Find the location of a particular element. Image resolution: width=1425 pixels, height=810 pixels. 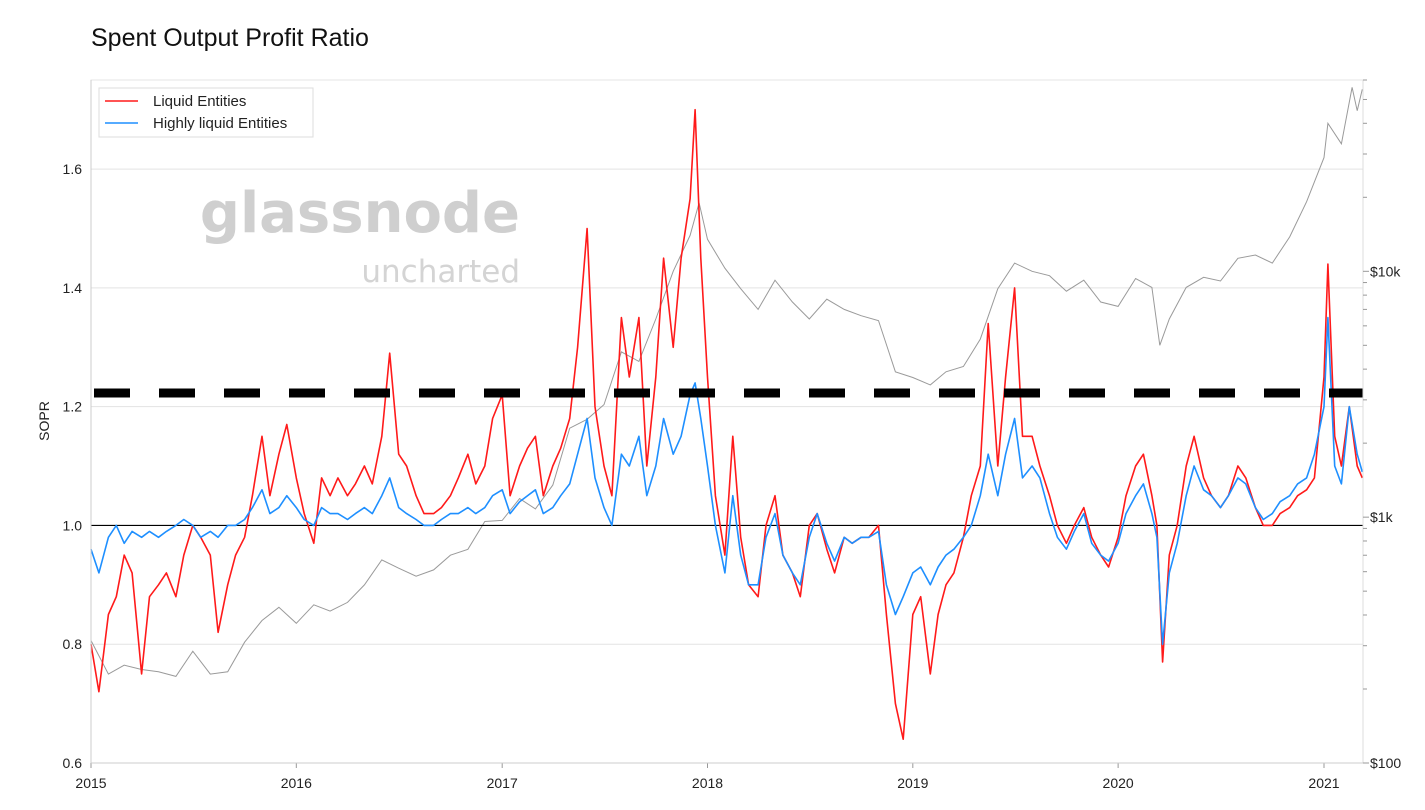

y2-tick-label: $10k is located at coordinates (1385, 271).